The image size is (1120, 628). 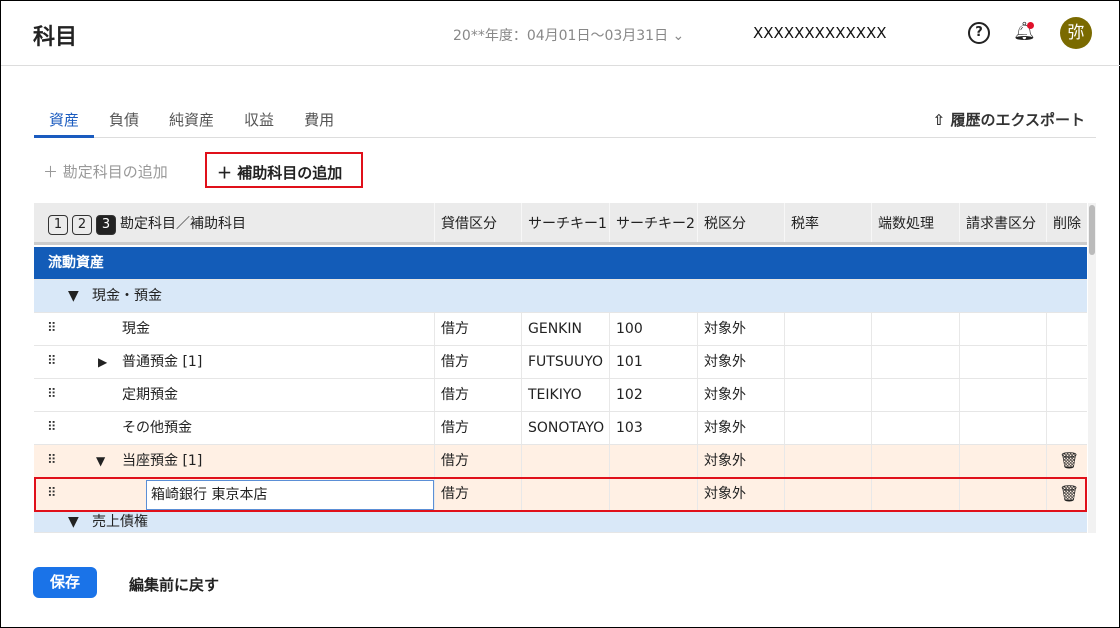 I want to click on group-row: ▼ 現金・預金, so click(x=560, y=296).